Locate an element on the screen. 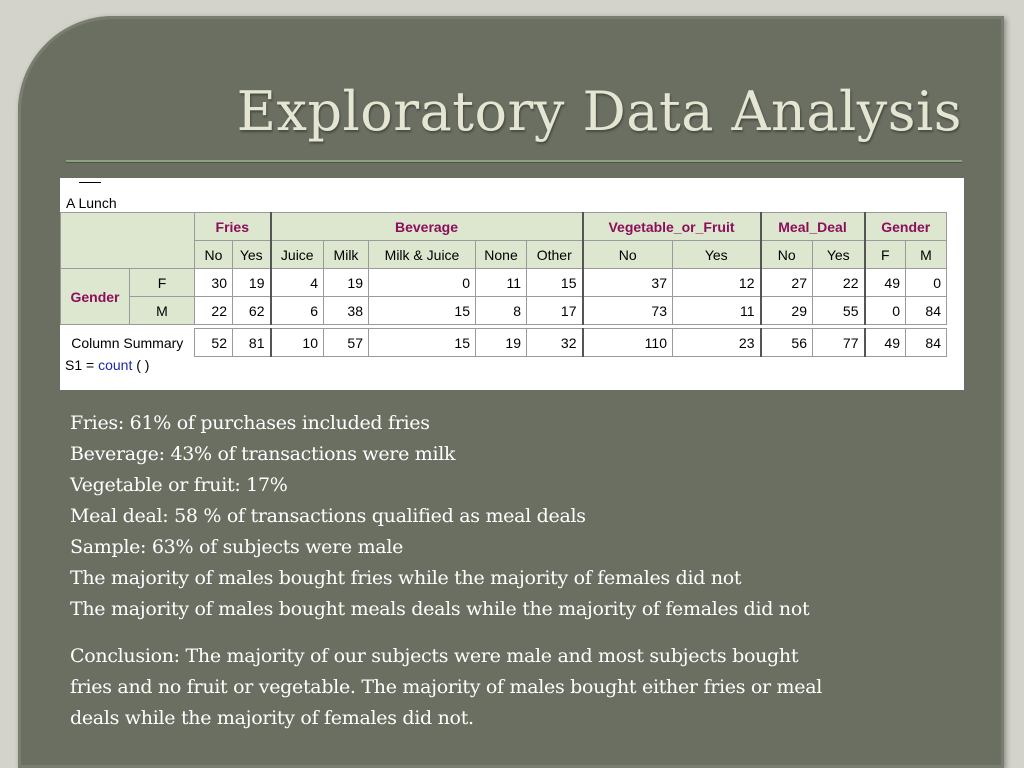 The image size is (1024, 768). summary-cell: 23 is located at coordinates (716, 342).